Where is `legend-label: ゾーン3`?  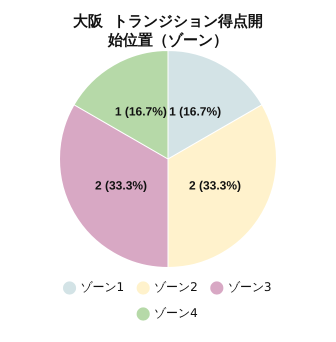
legend-label: ゾーン3 is located at coordinates (250, 287).